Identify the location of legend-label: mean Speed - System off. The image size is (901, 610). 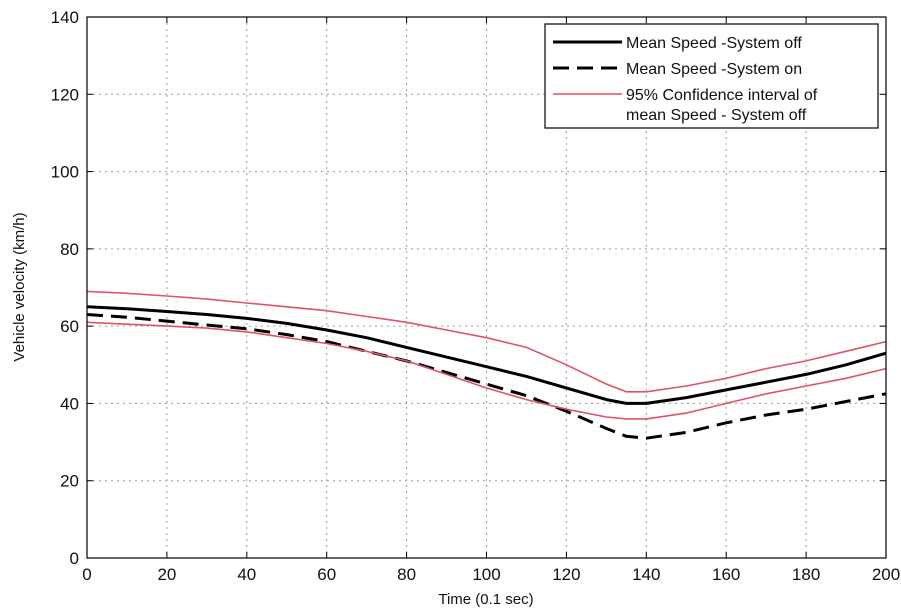
(716, 115).